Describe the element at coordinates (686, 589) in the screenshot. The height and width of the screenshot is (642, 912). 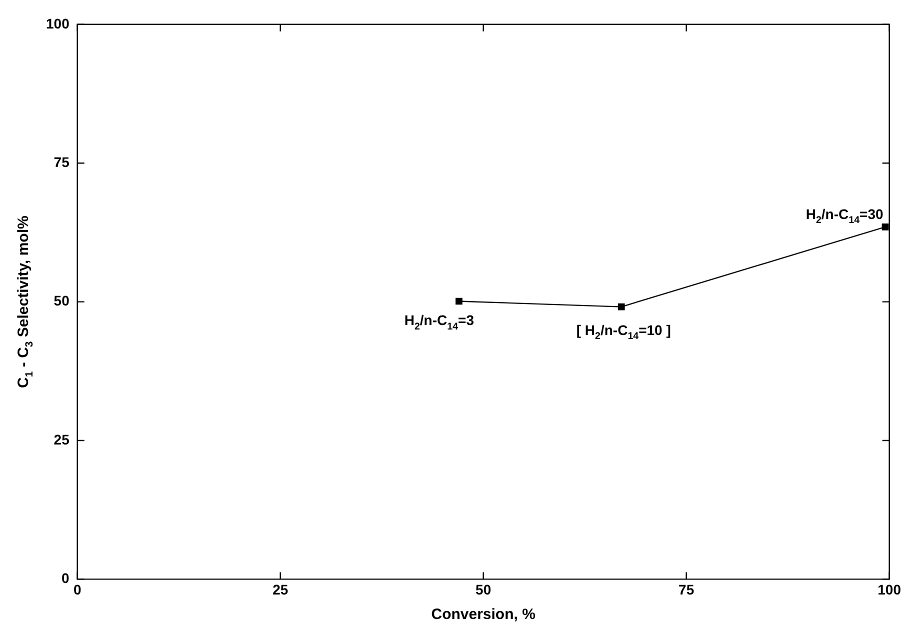
I see `x-tick-label: 75` at that location.